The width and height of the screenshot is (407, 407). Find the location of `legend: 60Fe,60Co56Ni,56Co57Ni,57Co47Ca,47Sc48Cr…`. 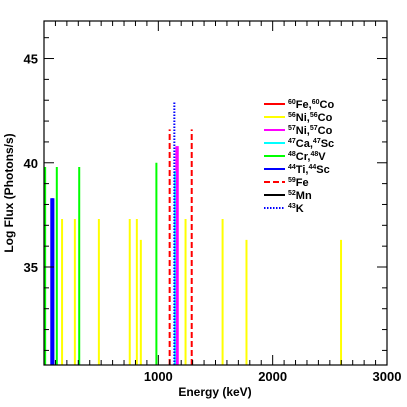

legend: 60Fe,60Co56Ni,56Co57Ni,57Co47Ca,47Sc48Cr… is located at coordinates (299, 157).